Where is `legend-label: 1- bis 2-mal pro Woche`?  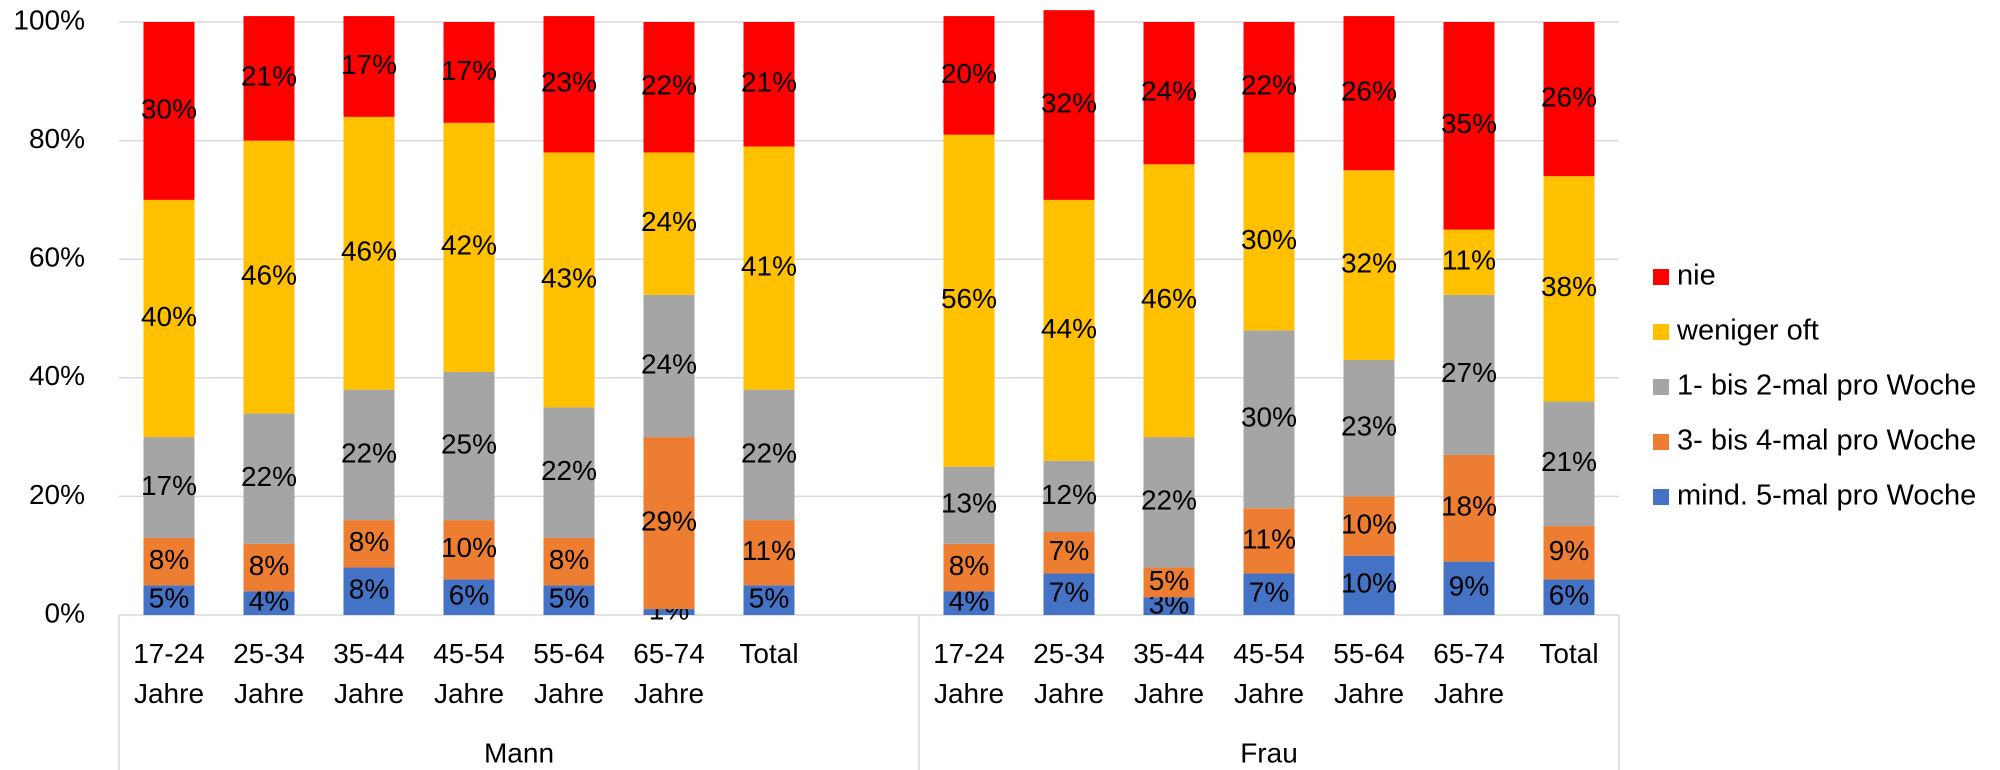
legend-label: 1- bis 2-mal pro Woche is located at coordinates (1826, 386).